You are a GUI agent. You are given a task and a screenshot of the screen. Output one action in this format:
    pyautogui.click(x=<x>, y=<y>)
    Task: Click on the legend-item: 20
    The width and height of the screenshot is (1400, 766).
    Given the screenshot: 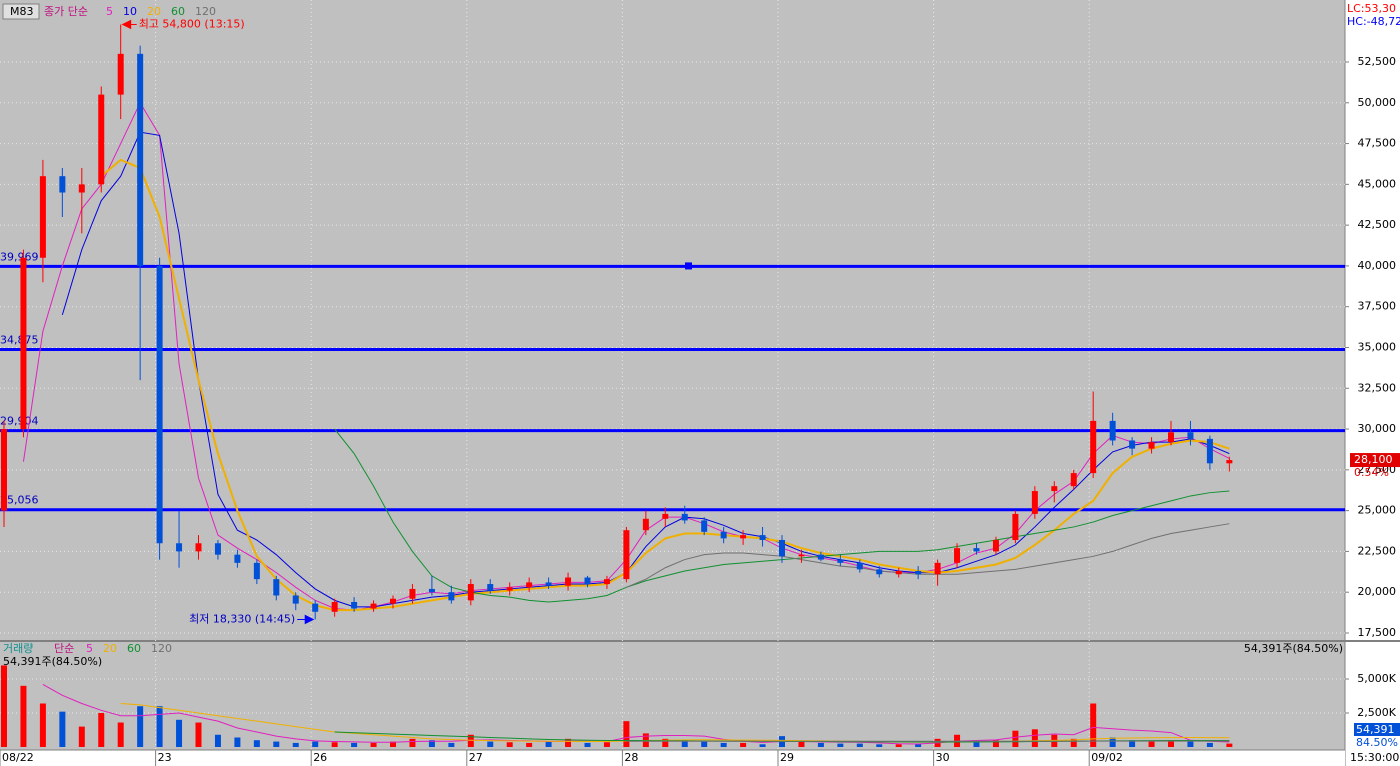 What is the action you would take?
    pyautogui.click(x=154, y=11)
    